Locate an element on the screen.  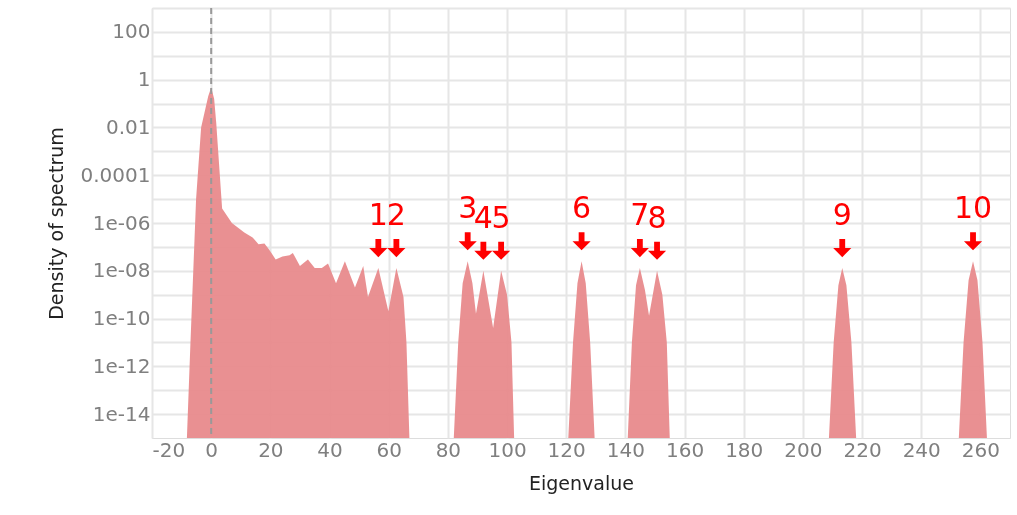
x-tick-label: 120 is located at coordinates (566, 449).